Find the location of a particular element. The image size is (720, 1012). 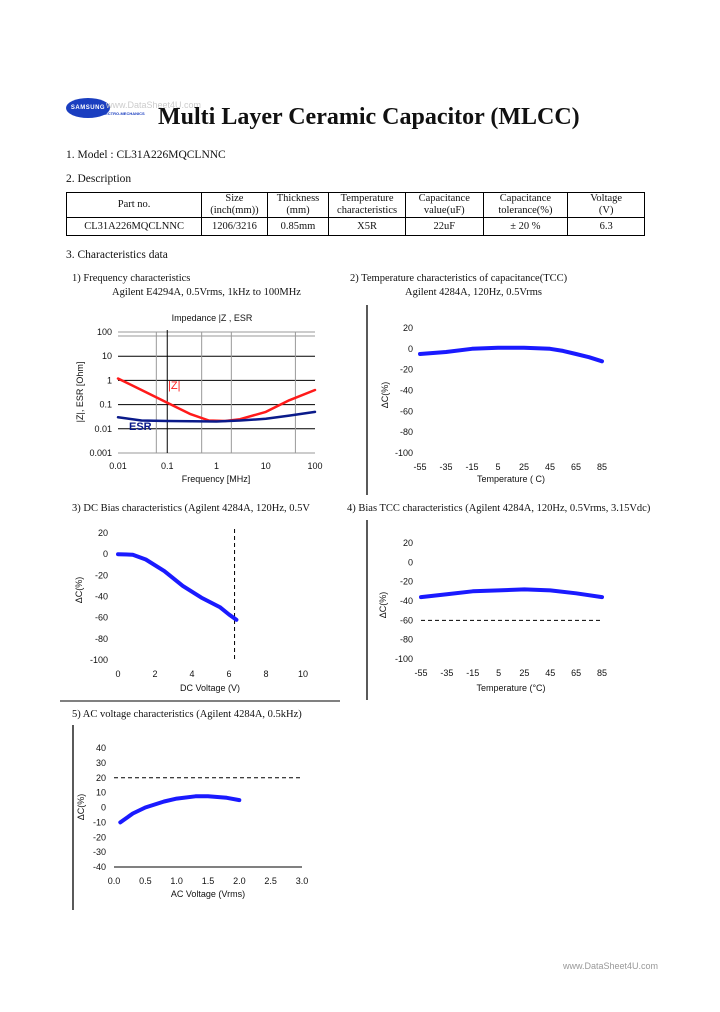

chart4-x-tick-label: -15 is located at coordinates (472, 673).